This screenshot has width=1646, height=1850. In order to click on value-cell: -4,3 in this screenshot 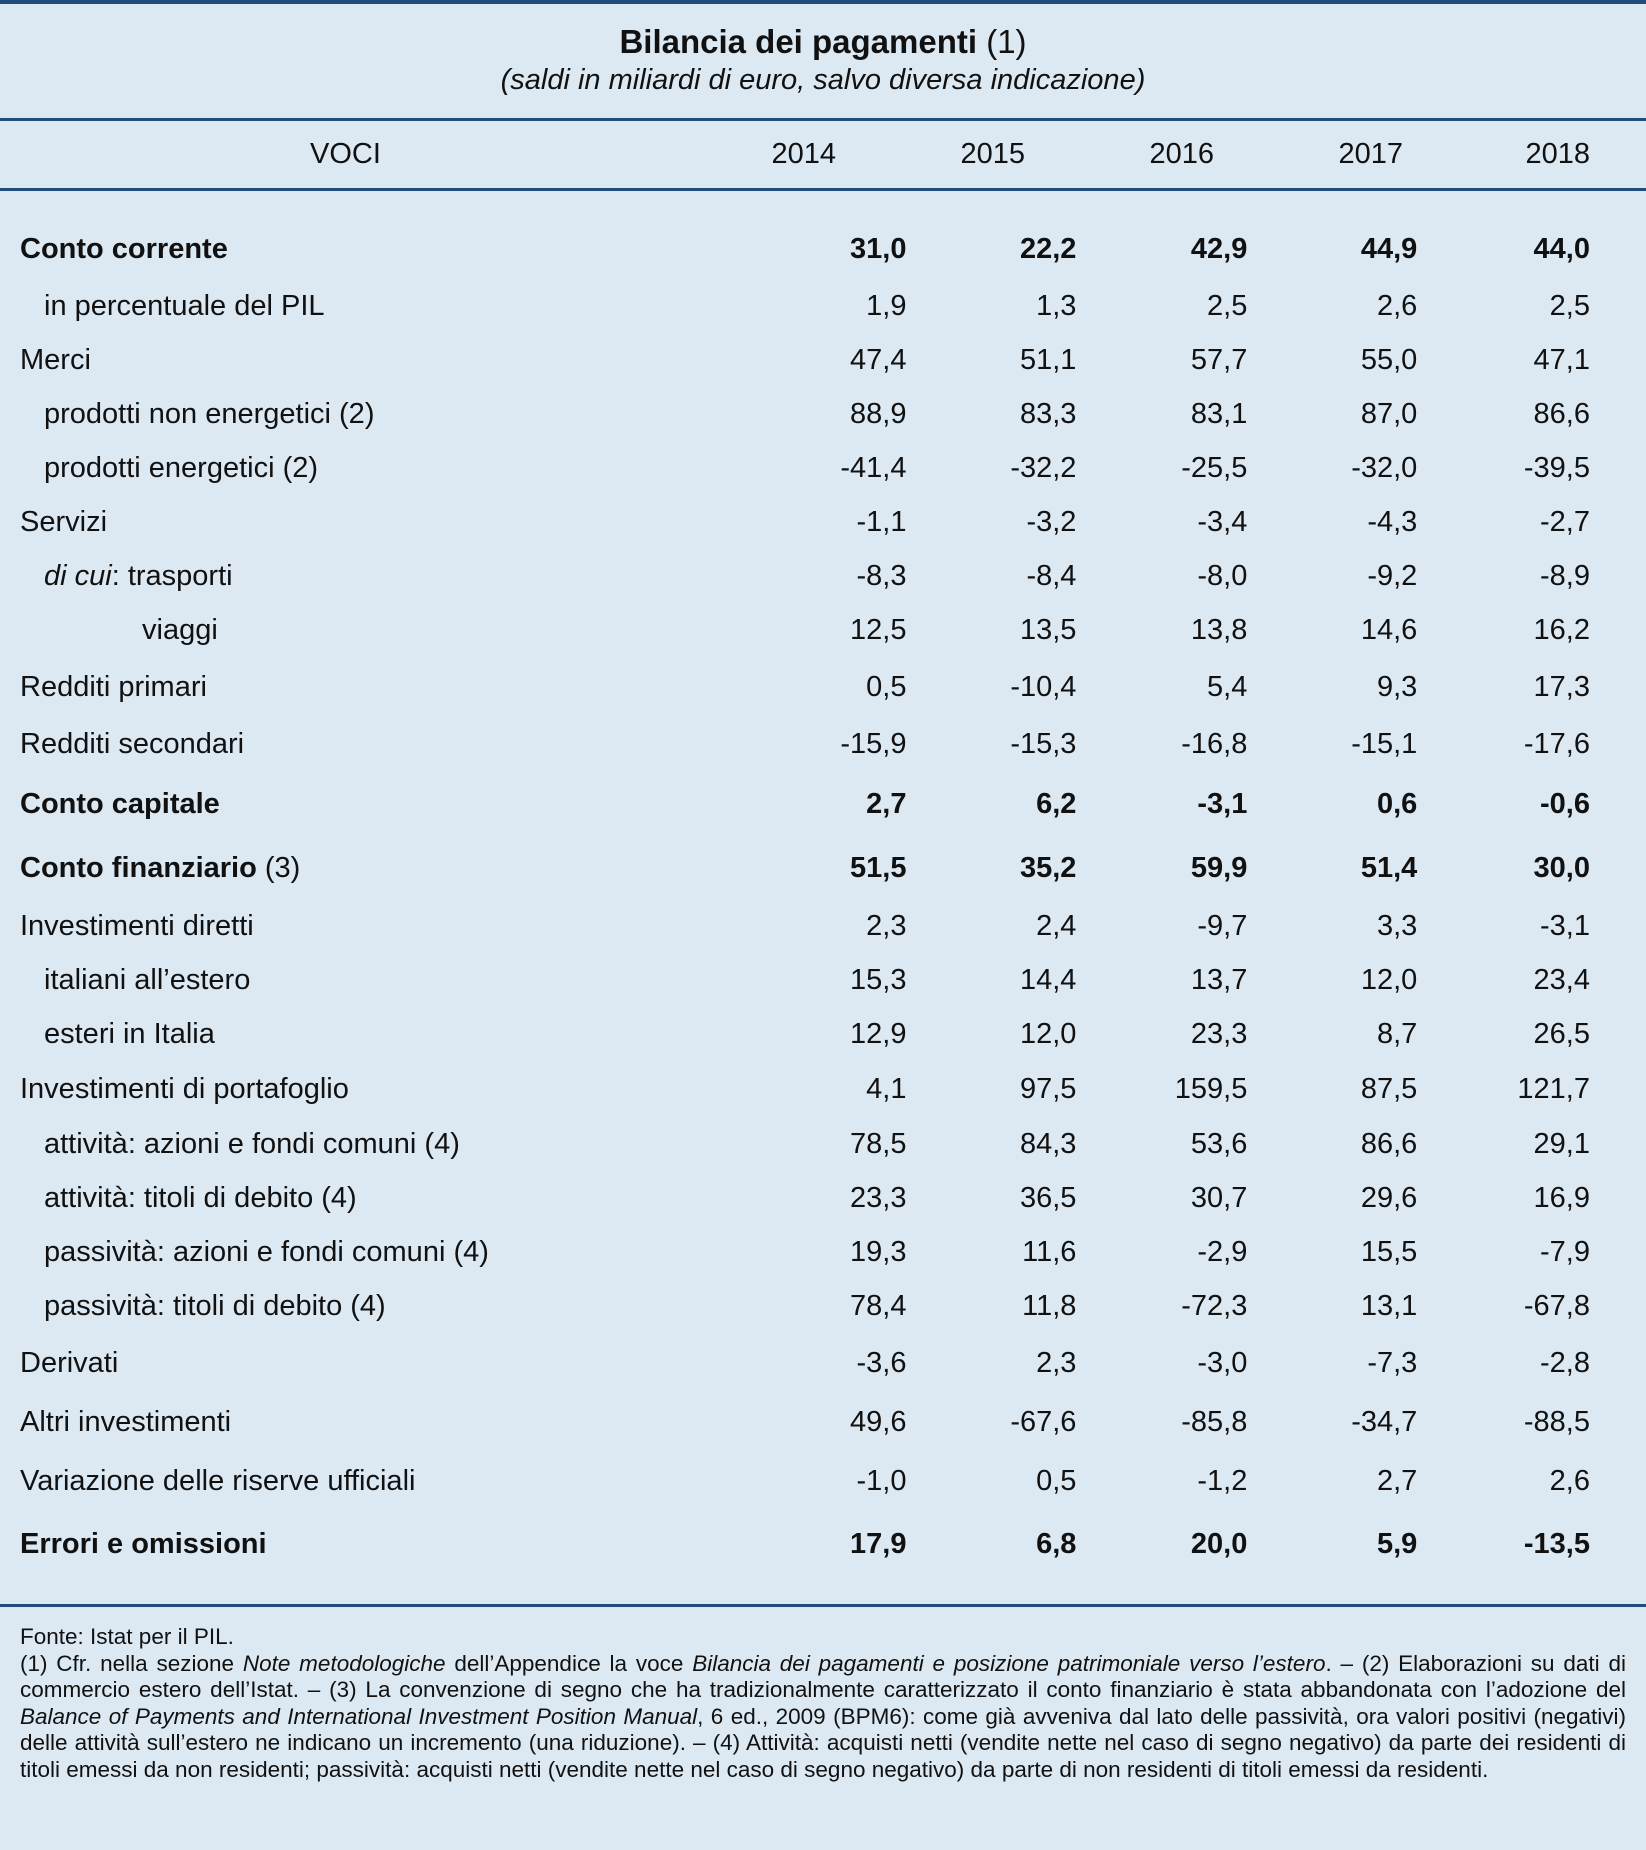, I will do `click(1392, 522)`.